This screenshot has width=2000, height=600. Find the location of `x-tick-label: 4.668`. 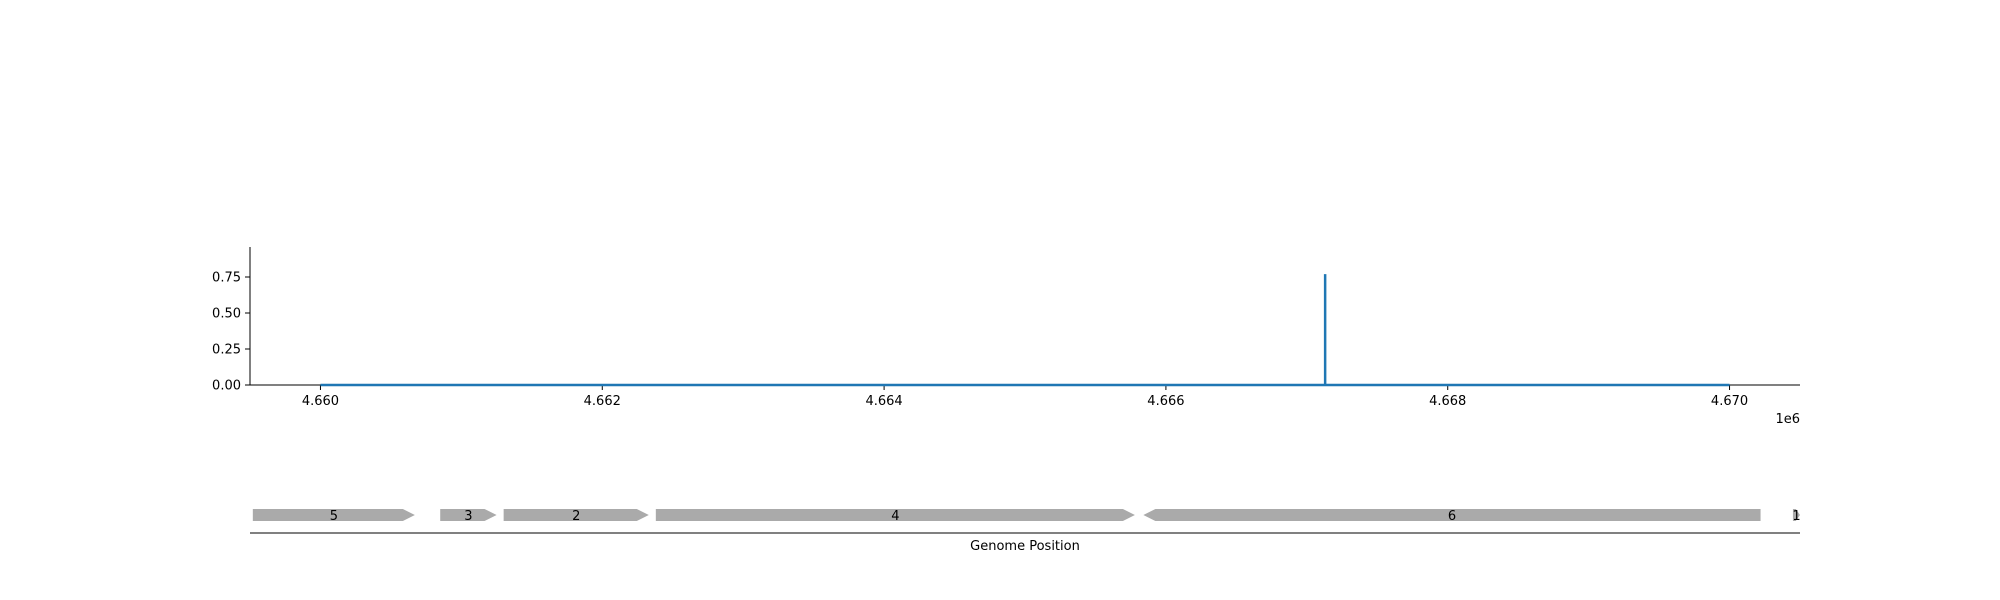

x-tick-label: 4.668 is located at coordinates (1447, 401).